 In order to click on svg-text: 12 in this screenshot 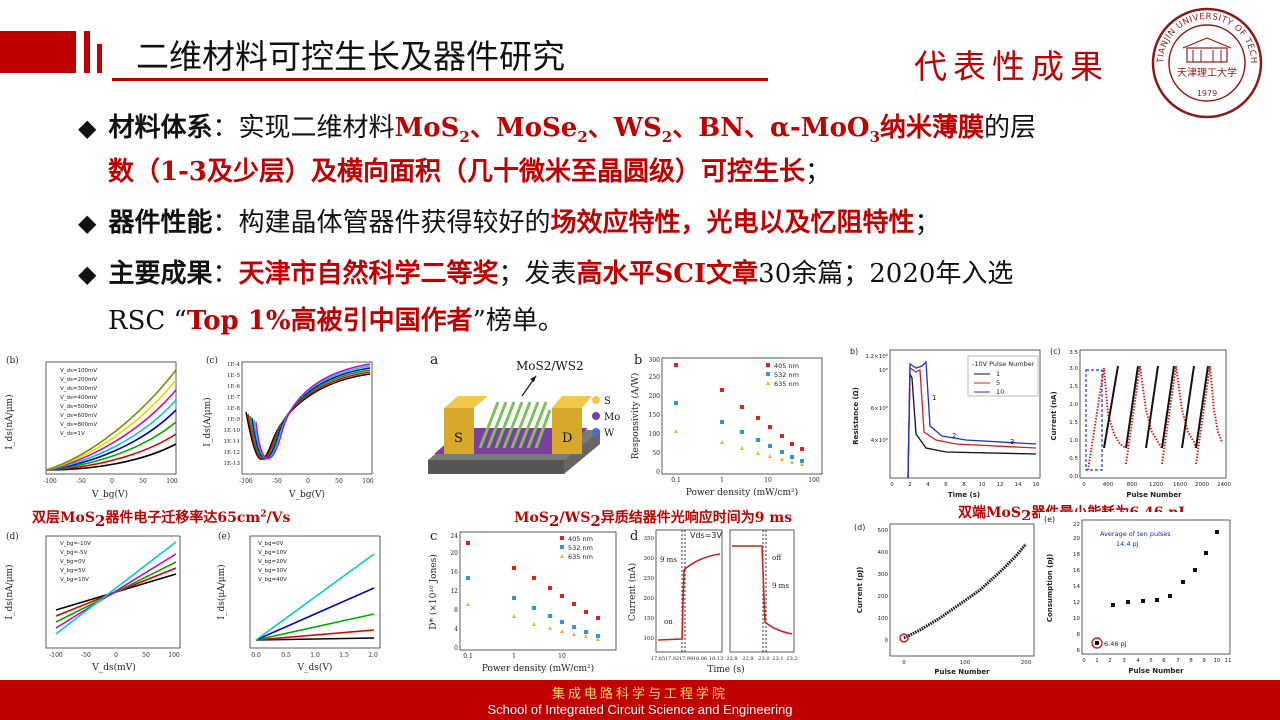, I will do `click(454, 591)`.